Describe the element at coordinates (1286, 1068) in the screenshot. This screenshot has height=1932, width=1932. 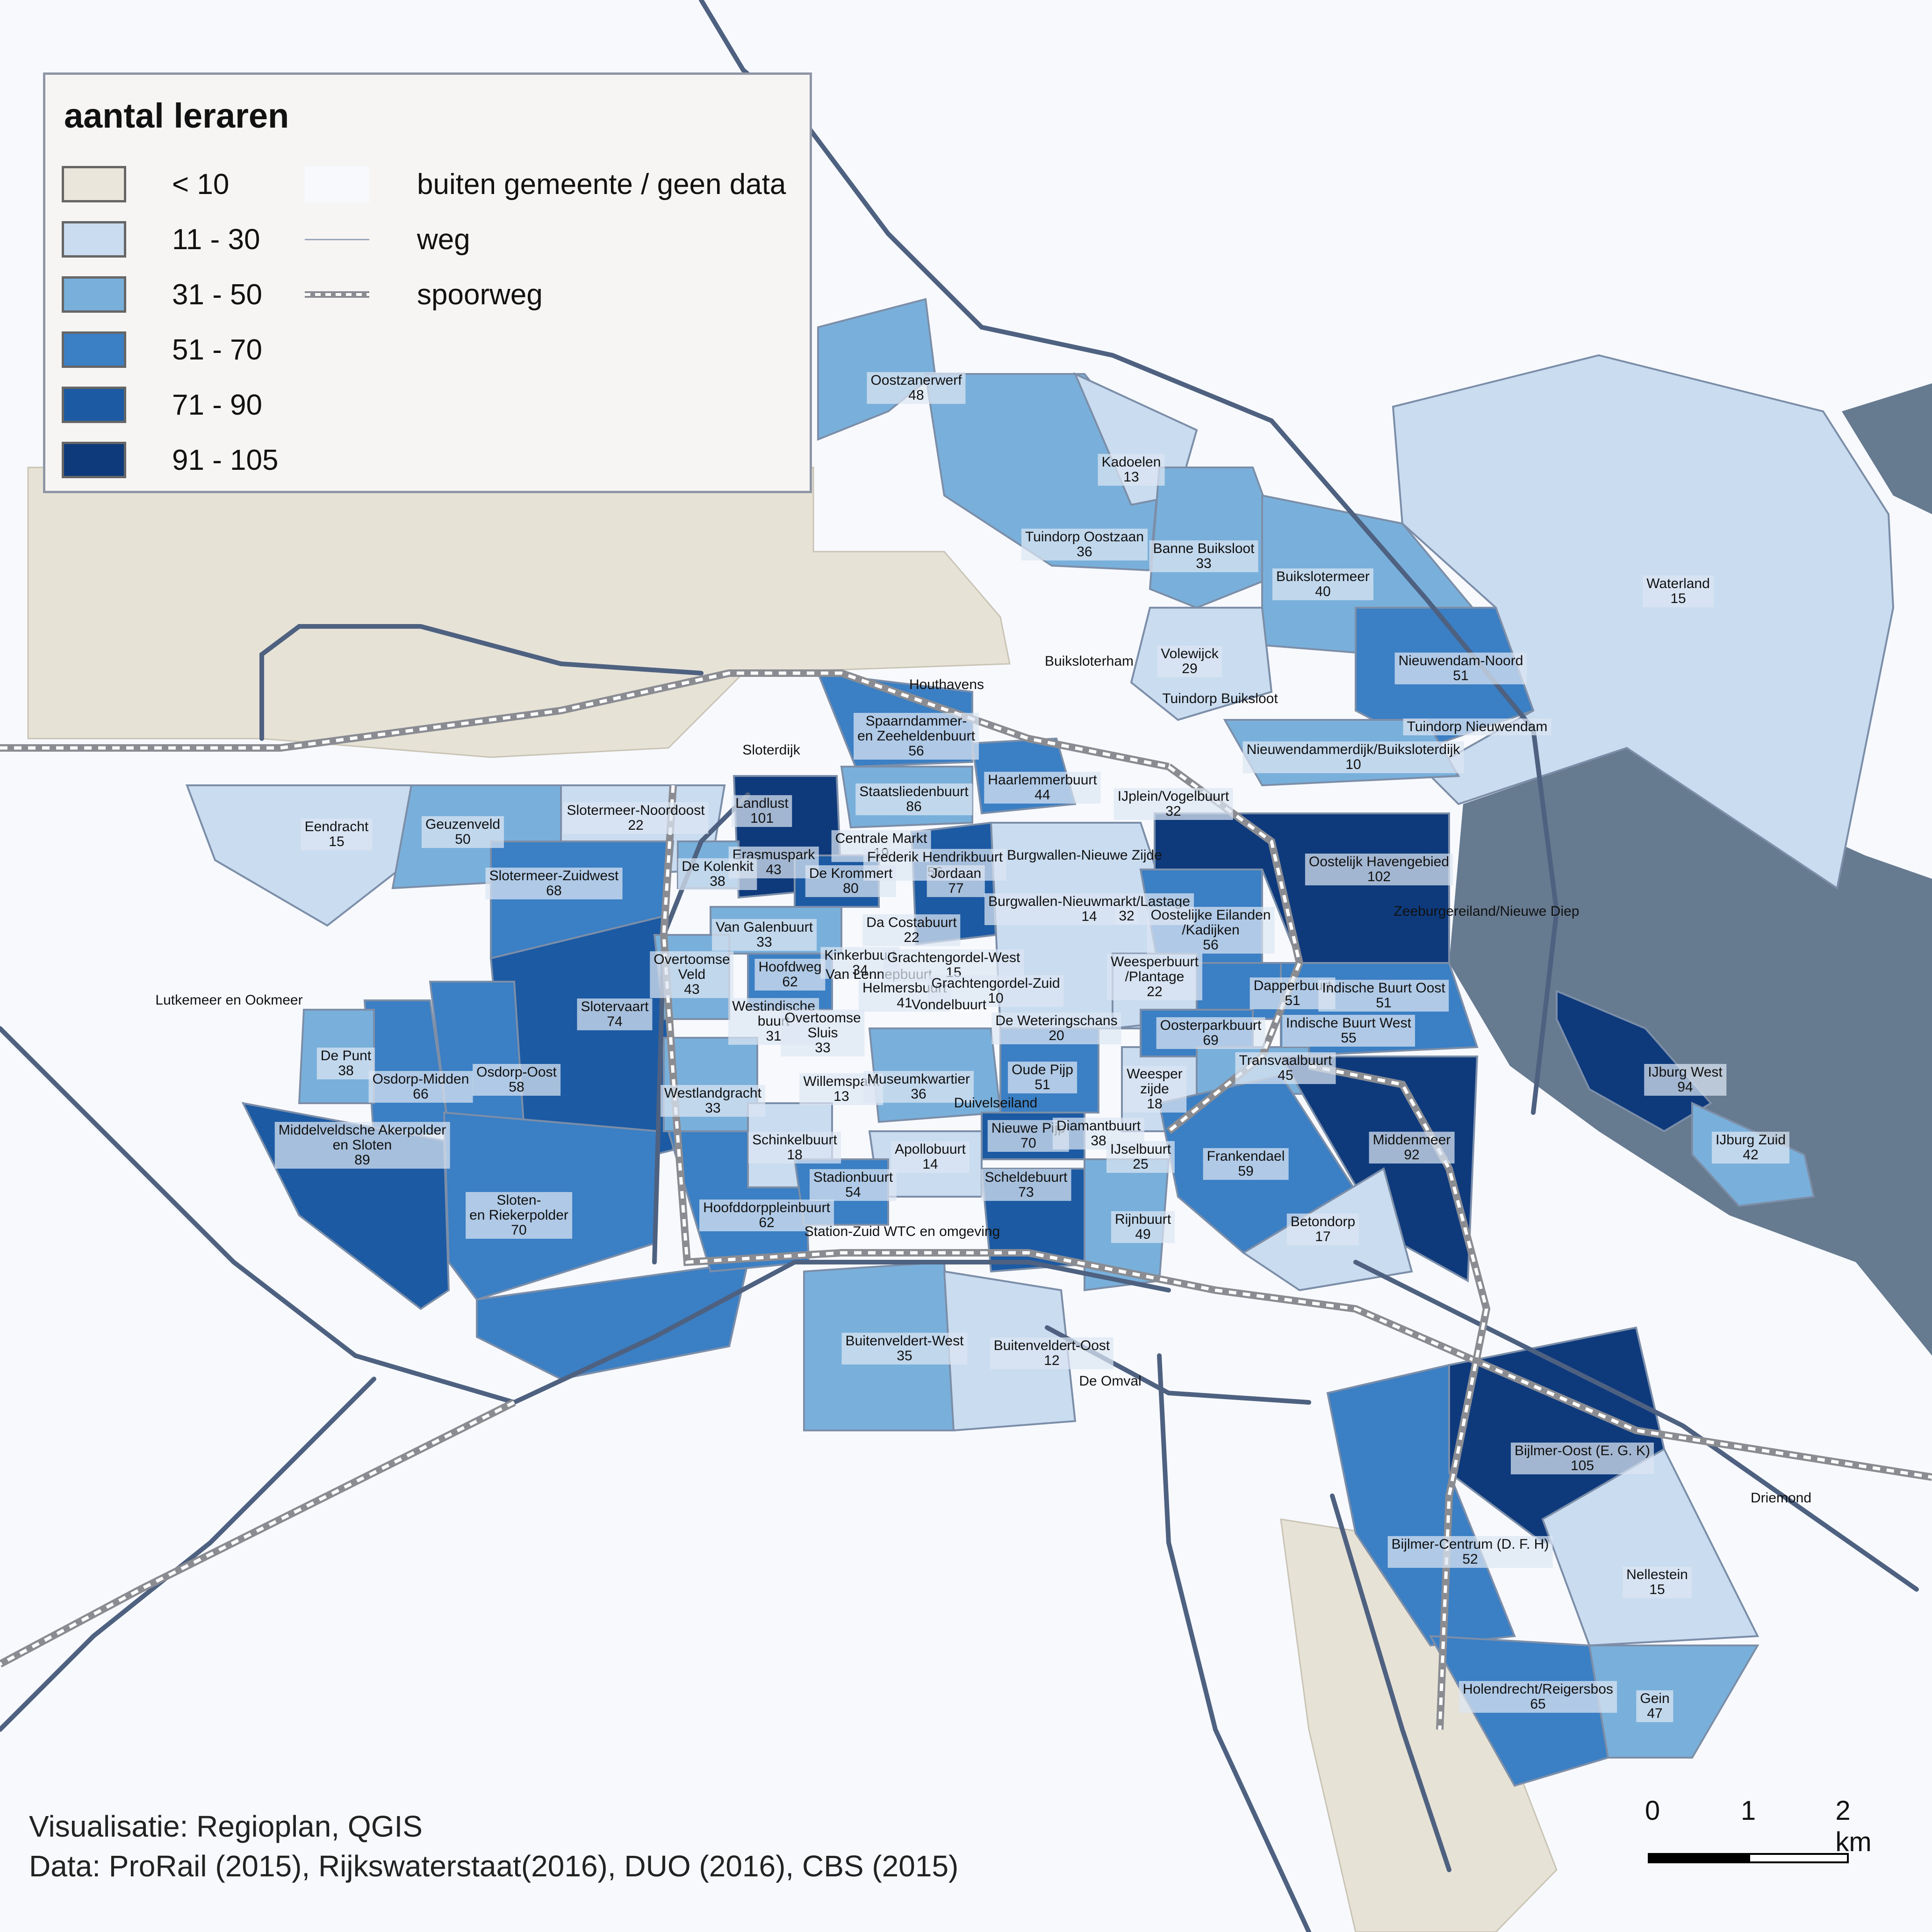
I see `area-label: Transvaalbuurt 45` at that location.